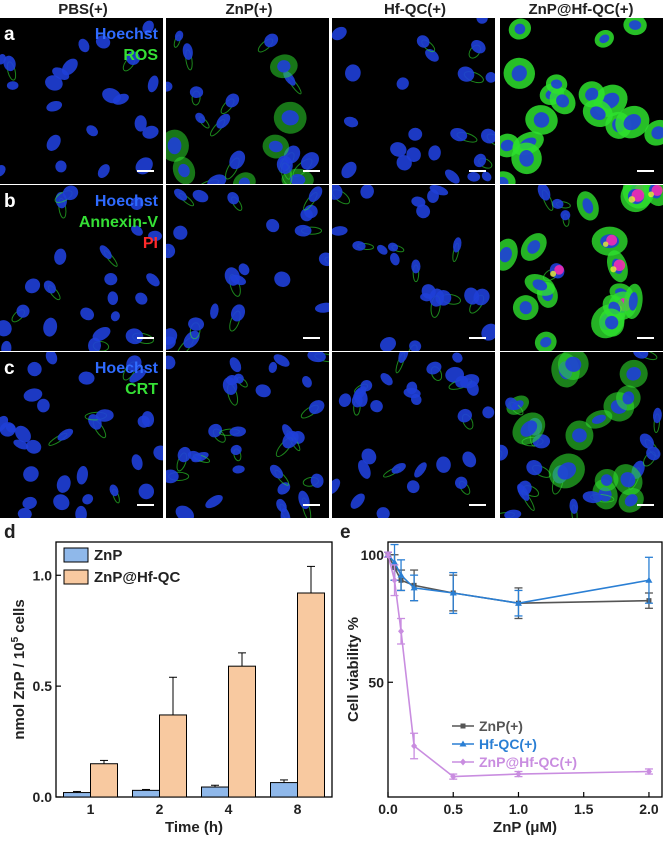 This screenshot has width=666, height=844. Describe the element at coordinates (43, 575) in the screenshot. I see `y-tick-label: 1.0` at that location.